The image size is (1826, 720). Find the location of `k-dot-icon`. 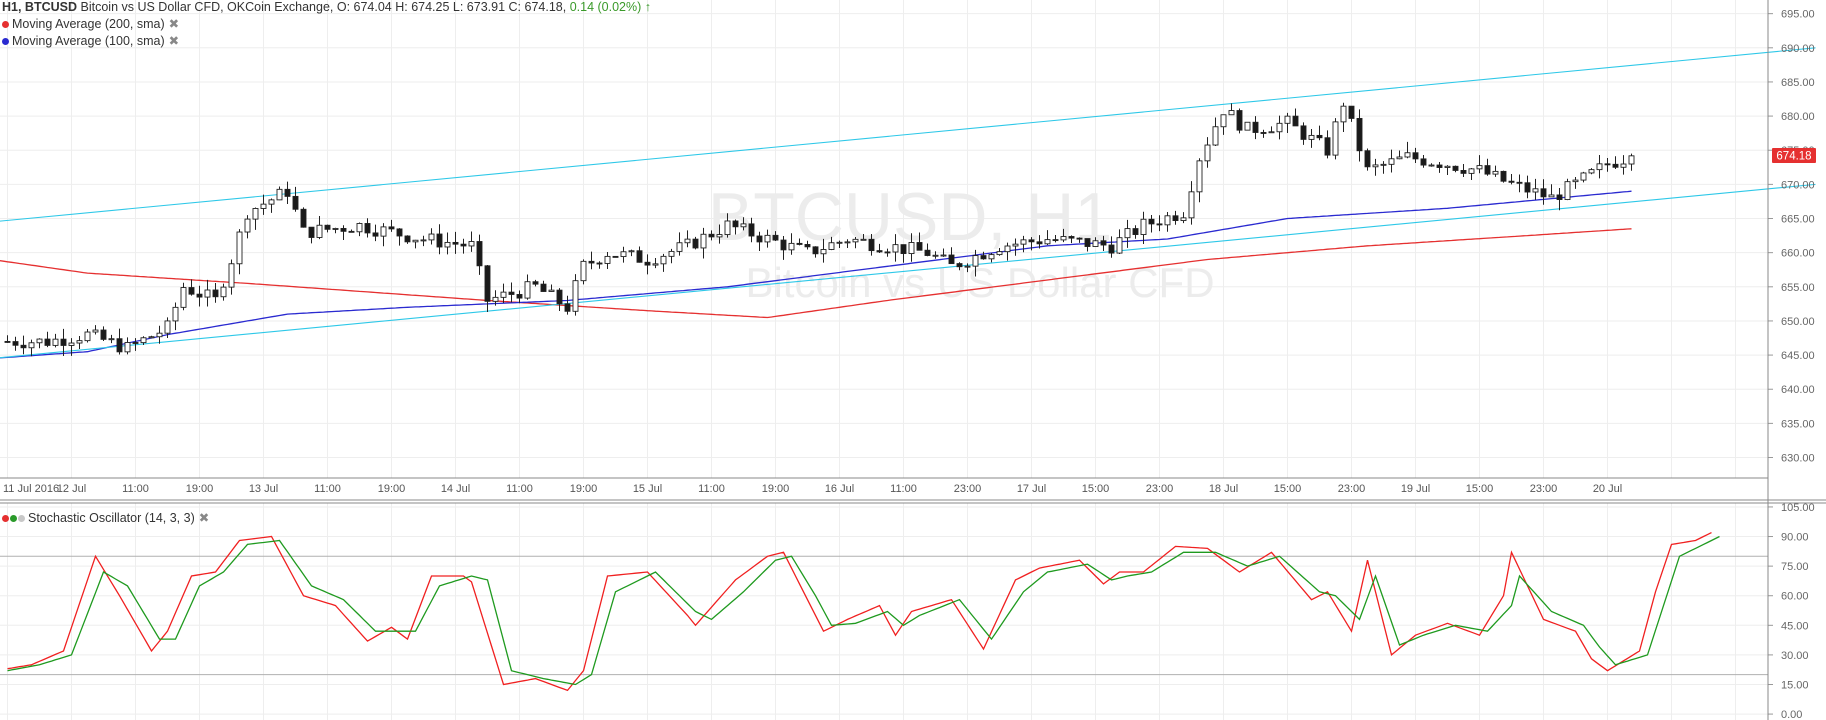

k-dot-icon is located at coordinates (5, 519).